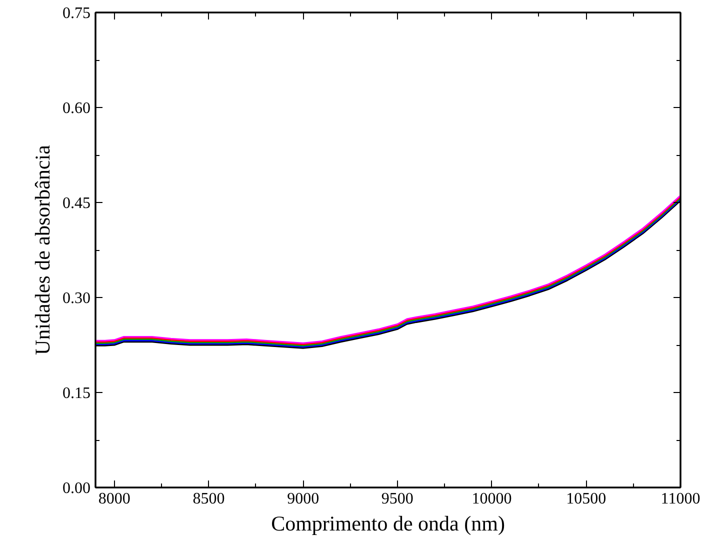 The height and width of the screenshot is (538, 710). What do you see at coordinates (388, 524) in the screenshot?
I see `x-axis-title: Comprimento de onda (nm)` at bounding box center [388, 524].